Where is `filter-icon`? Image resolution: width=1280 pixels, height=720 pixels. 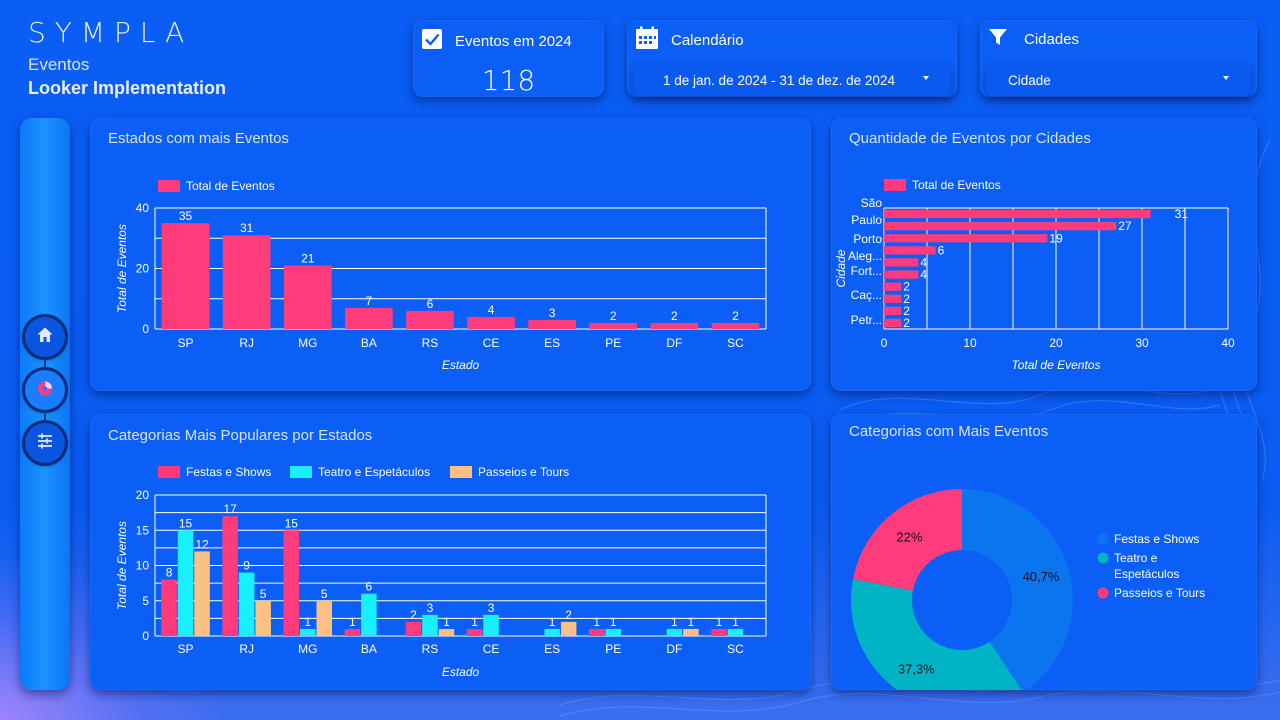
filter-icon is located at coordinates (999, 39).